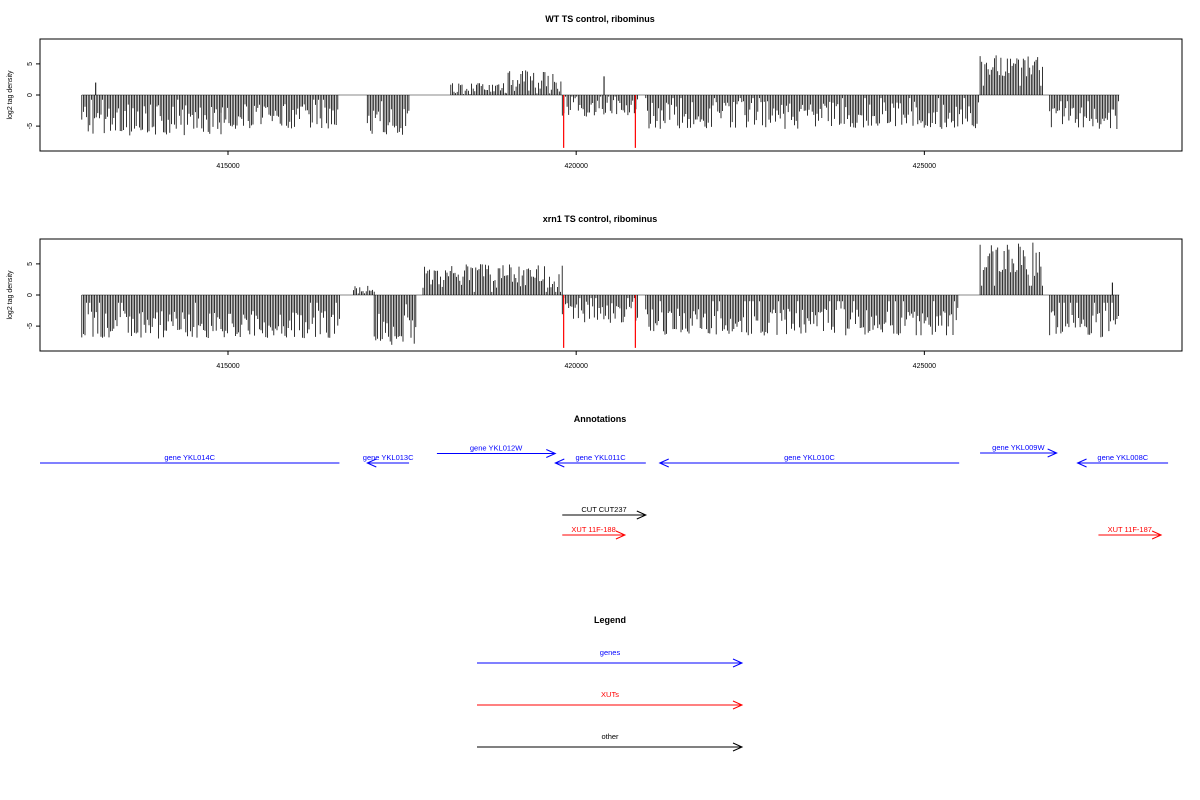  I want to click on annotation-label: CUT CUT237, so click(603, 509).